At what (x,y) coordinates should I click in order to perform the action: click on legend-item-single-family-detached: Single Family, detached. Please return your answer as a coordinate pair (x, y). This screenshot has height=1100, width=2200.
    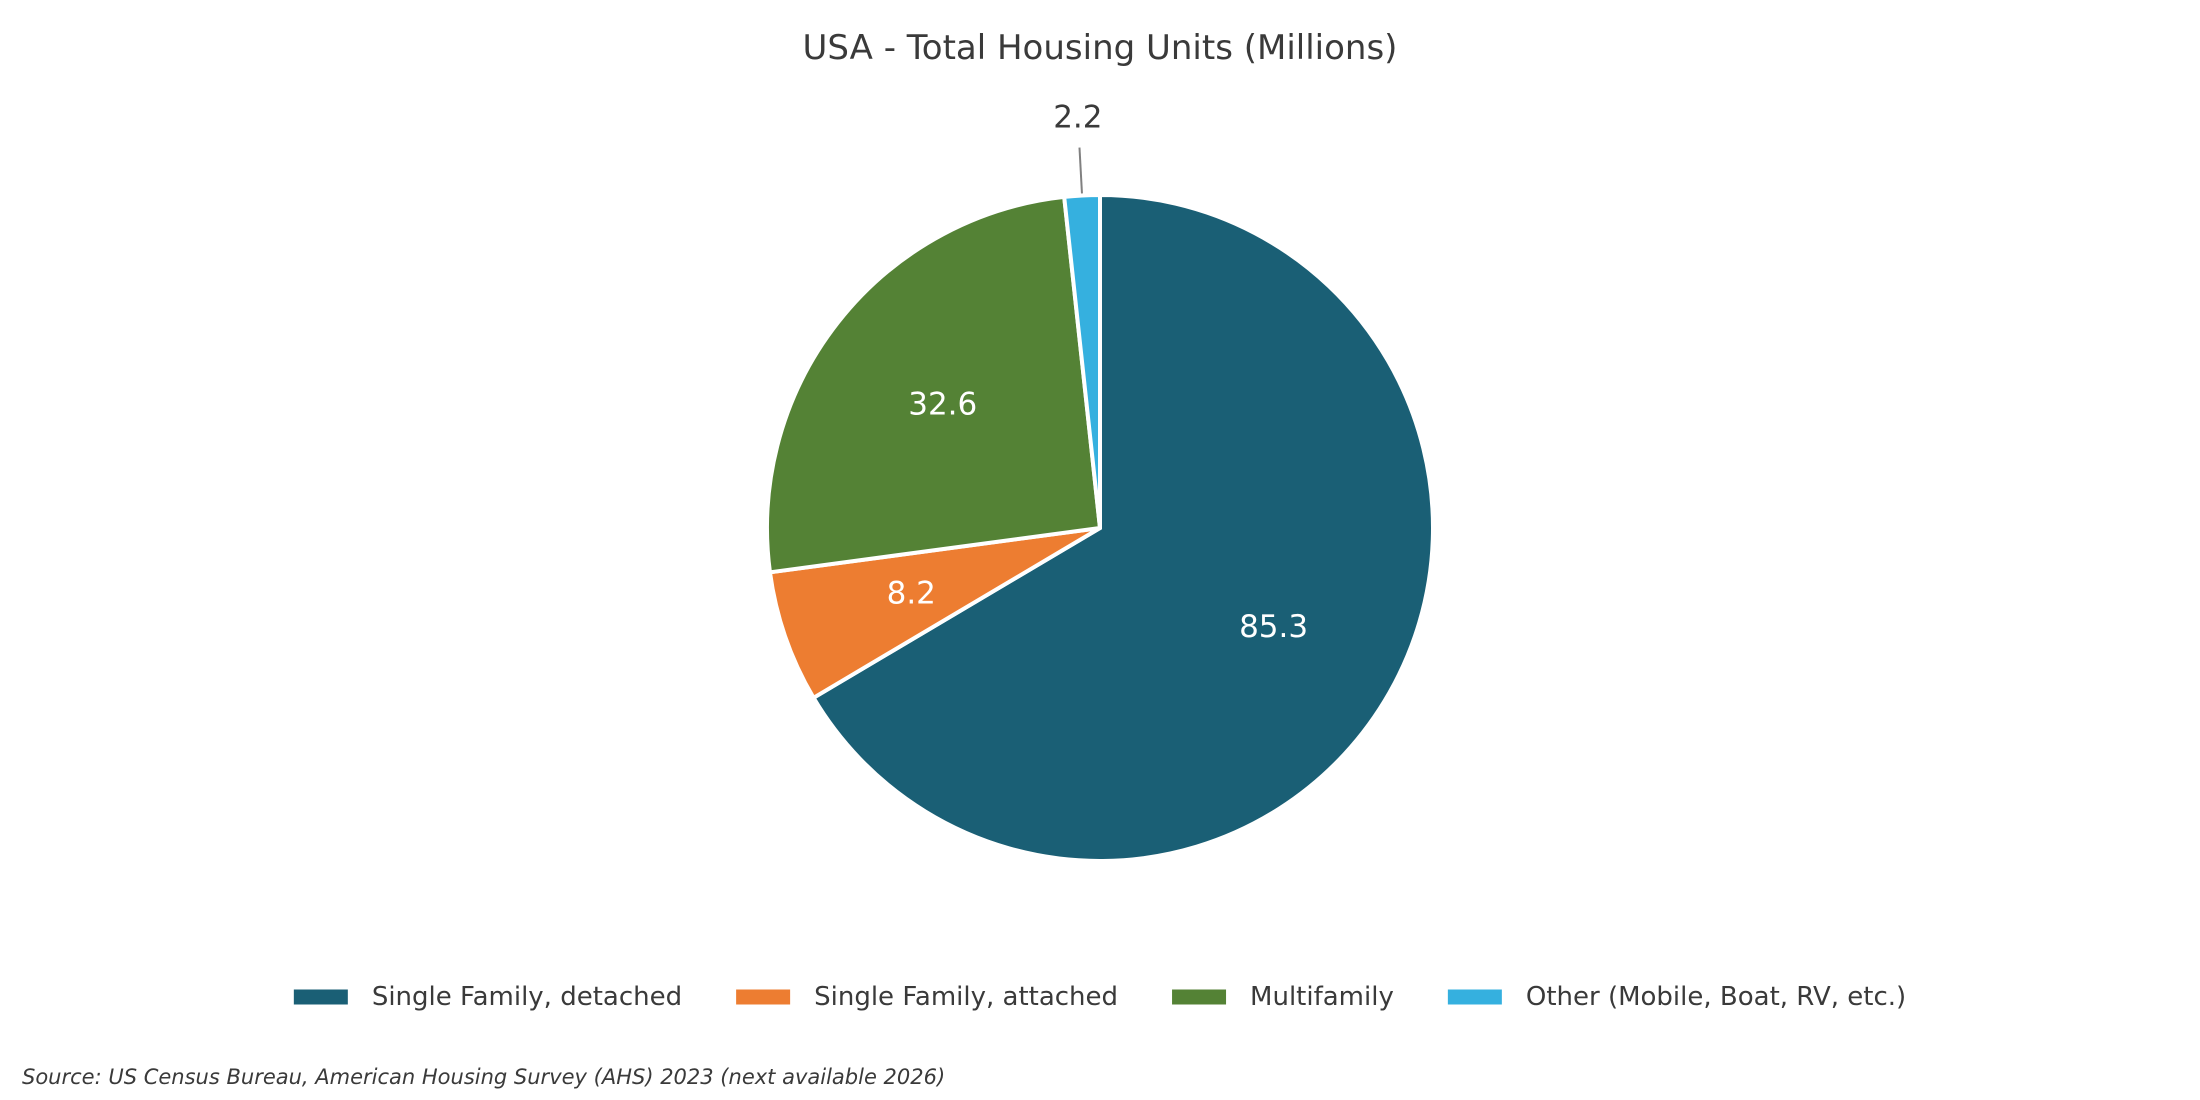
    Looking at the image, I should click on (487, 997).